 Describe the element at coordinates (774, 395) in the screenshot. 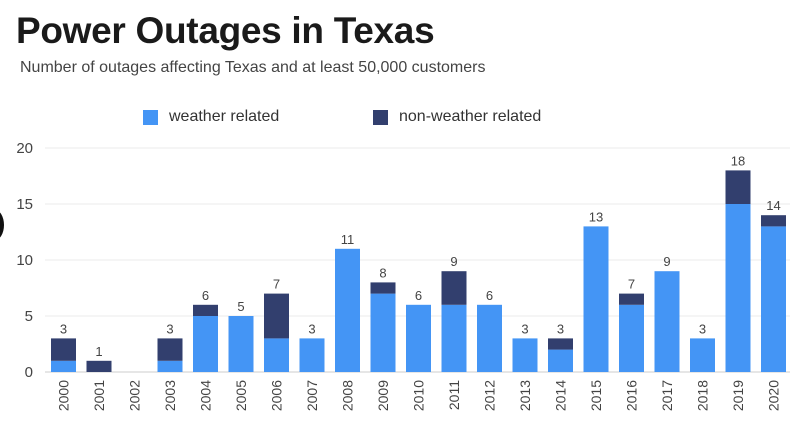

I see `x-tick-label: 2020` at that location.